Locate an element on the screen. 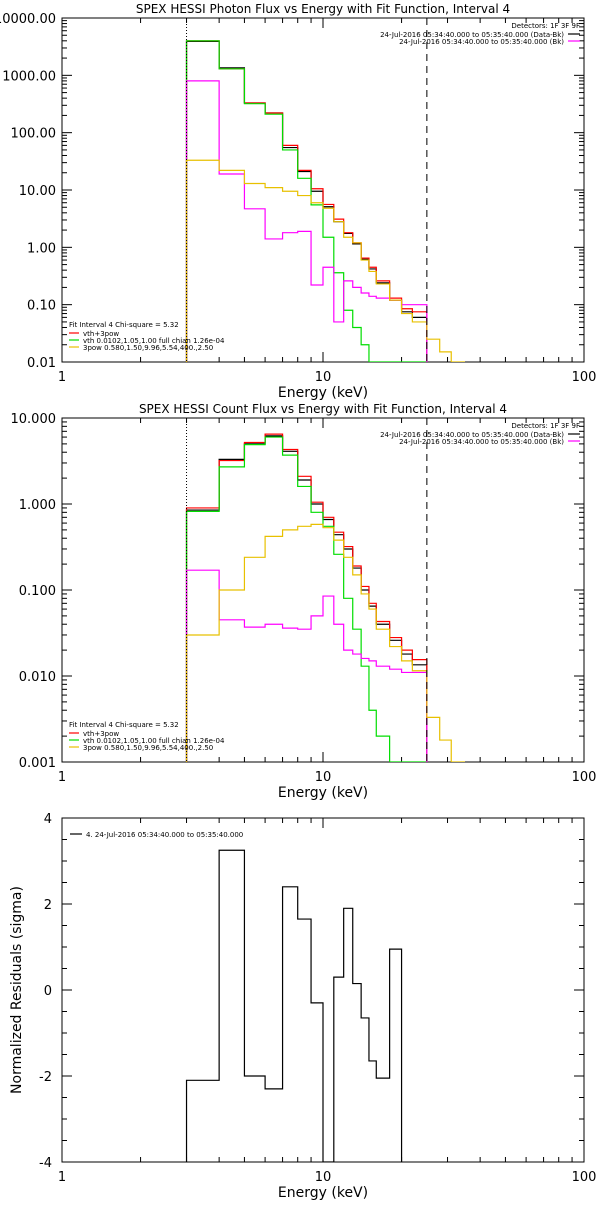 The height and width of the screenshot is (1205, 600). y-tick-label: -2 is located at coordinates (45, 1077).